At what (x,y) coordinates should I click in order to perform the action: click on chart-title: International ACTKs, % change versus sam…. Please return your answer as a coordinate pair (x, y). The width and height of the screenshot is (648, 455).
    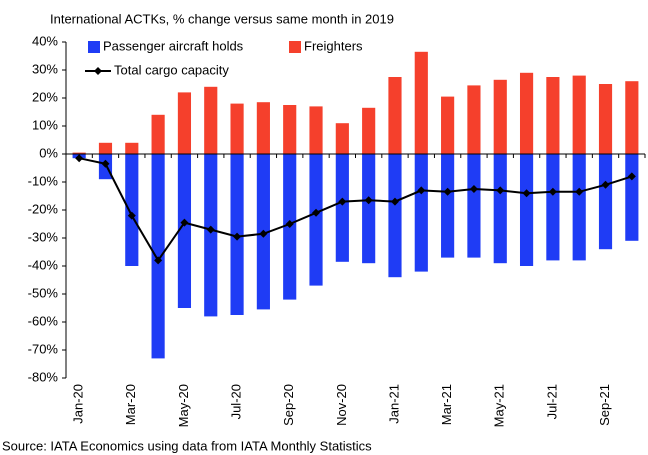
    Looking at the image, I should click on (222, 18).